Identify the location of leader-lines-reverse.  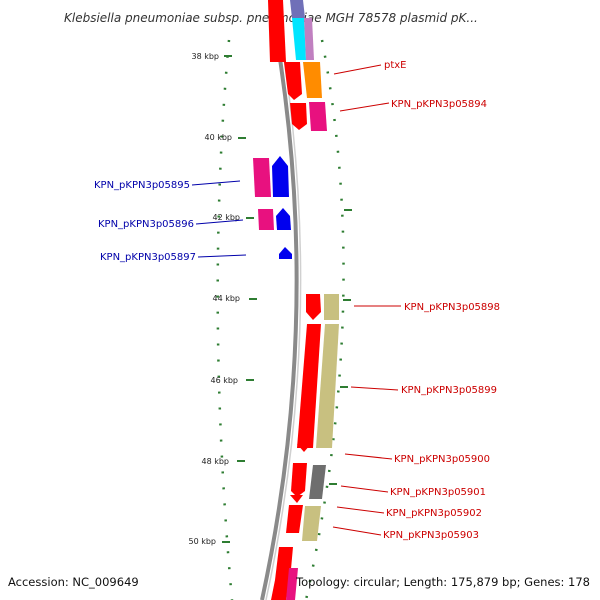
(219, 219).